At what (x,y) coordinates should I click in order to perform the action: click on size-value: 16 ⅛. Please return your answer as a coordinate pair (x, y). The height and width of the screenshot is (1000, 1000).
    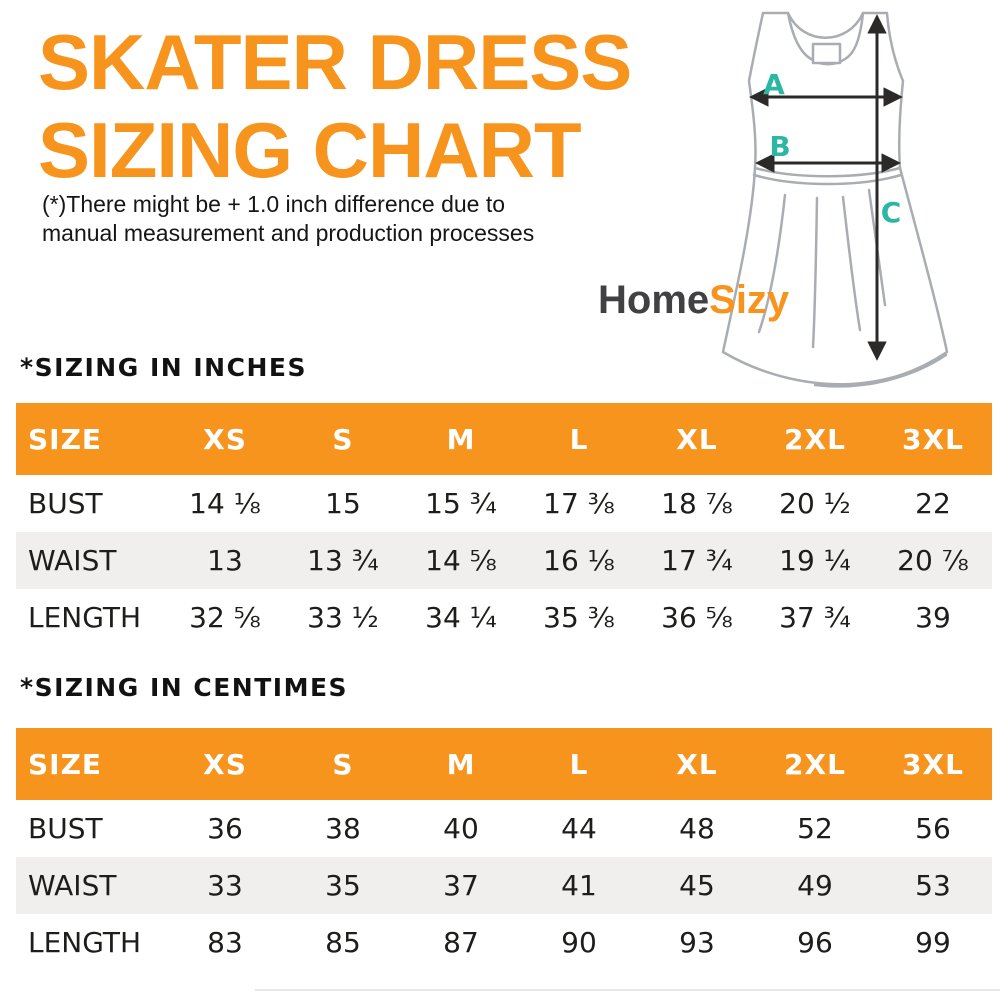
    Looking at the image, I should click on (579, 560).